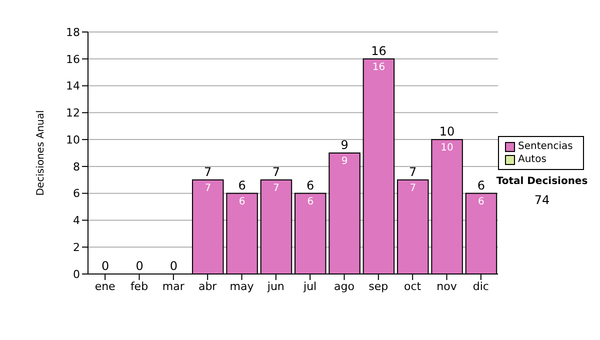 This screenshot has height=340, width=600. I want to click on y-tick-label: 10, so click(73, 139).